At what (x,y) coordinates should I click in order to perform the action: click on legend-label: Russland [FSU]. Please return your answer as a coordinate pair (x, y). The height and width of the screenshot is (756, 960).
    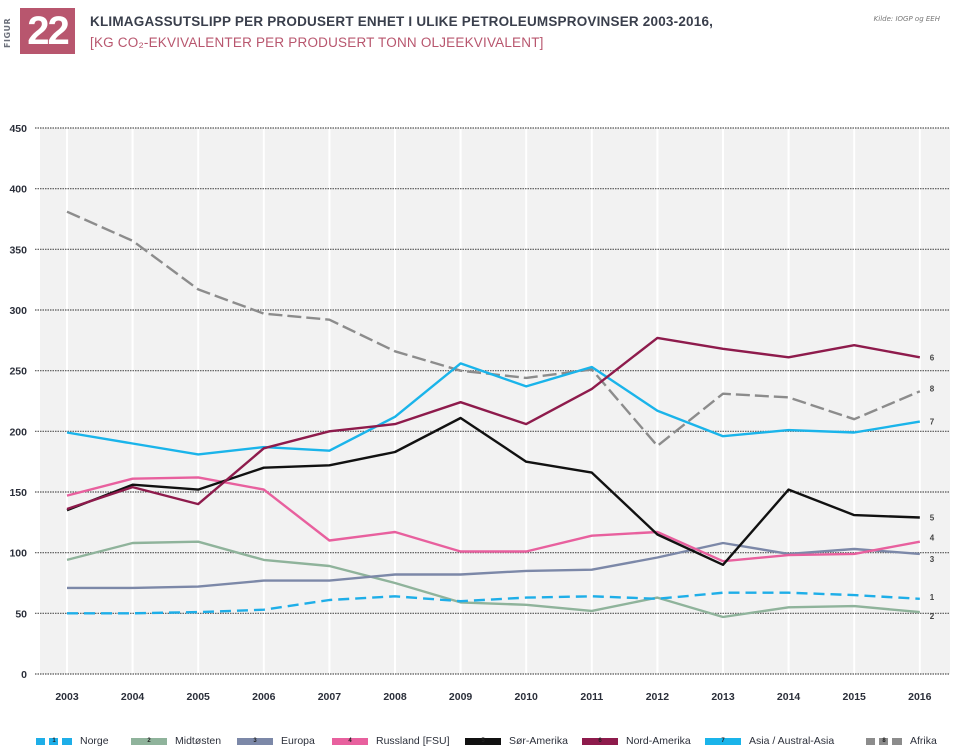
    Looking at the image, I should click on (413, 741).